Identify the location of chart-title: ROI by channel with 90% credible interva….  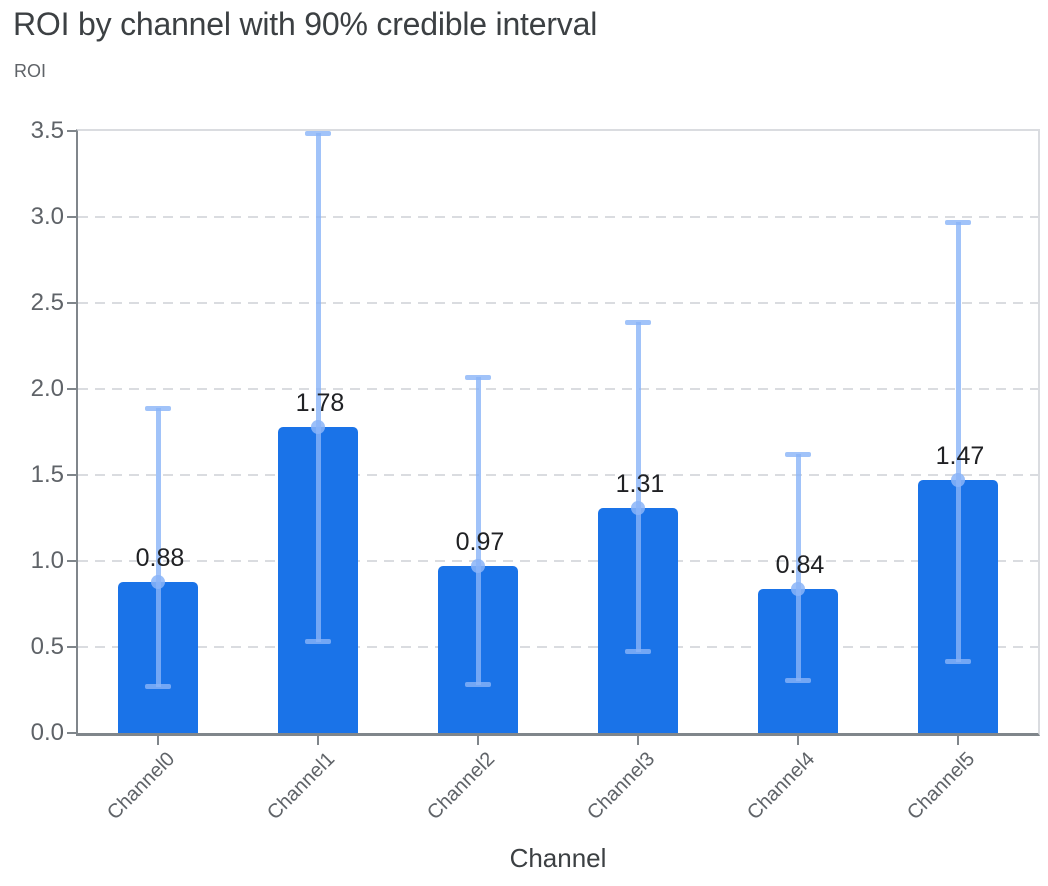
(305, 24).